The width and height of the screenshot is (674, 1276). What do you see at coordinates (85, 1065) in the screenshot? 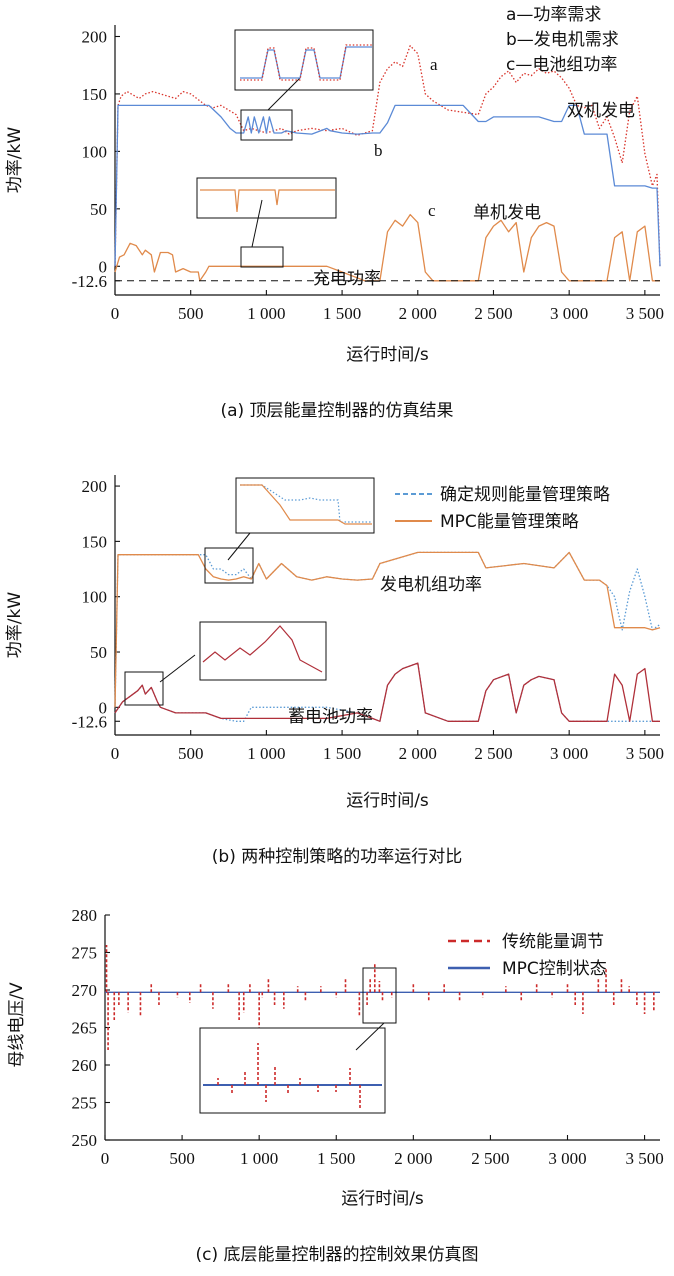
I see `y-tick-label: 260` at bounding box center [85, 1065].